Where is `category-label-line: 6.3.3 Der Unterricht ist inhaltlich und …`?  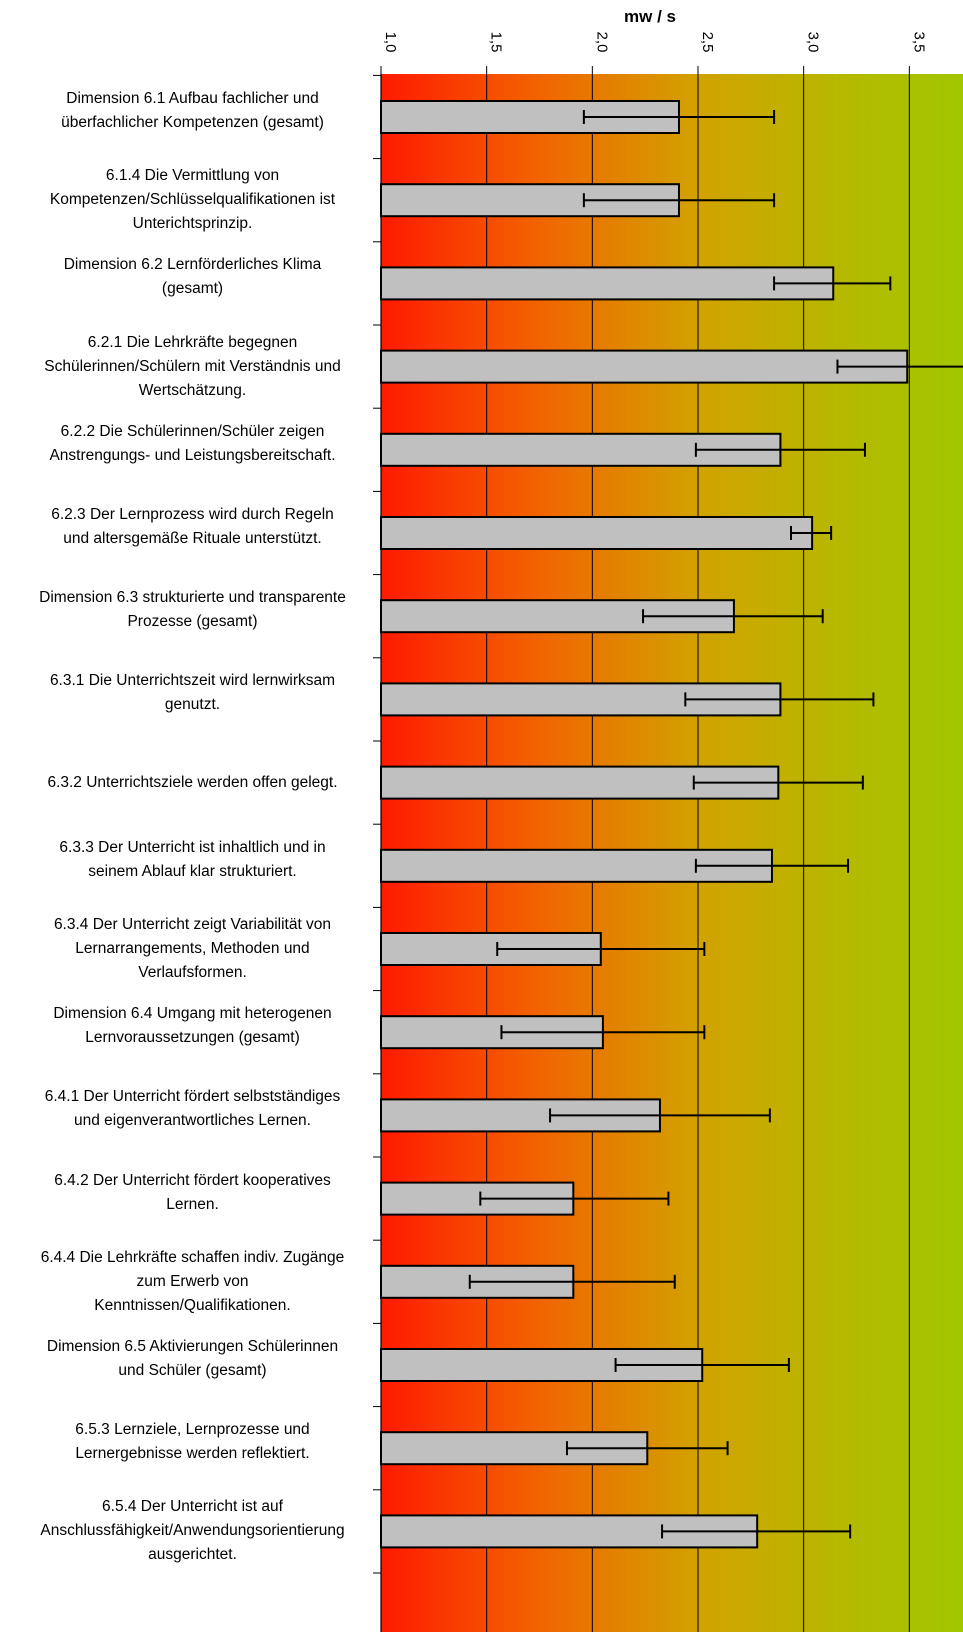 category-label-line: 6.3.3 Der Unterricht ist inhaltlich und … is located at coordinates (192, 847).